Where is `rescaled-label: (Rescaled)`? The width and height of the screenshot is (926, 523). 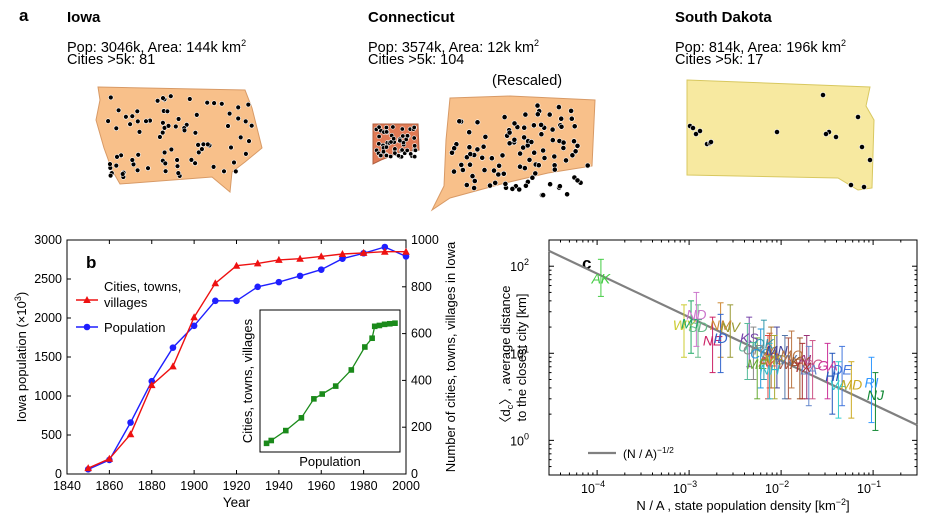 rescaled-label: (Rescaled) is located at coordinates (527, 81).